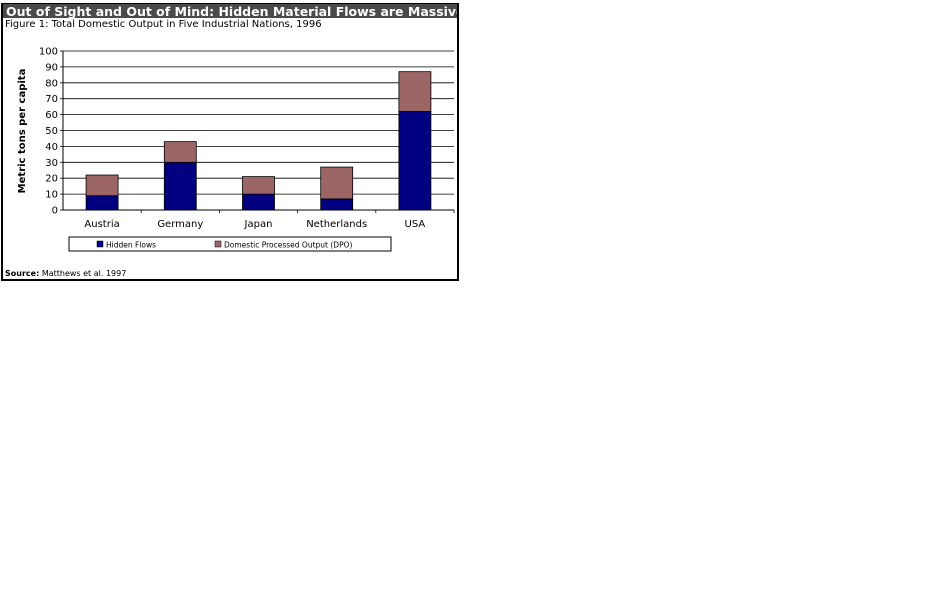 Image resolution: width=934 pixels, height=607 pixels. Describe the element at coordinates (180, 186) in the screenshot. I see `bar-hidden-flows-germany` at that location.